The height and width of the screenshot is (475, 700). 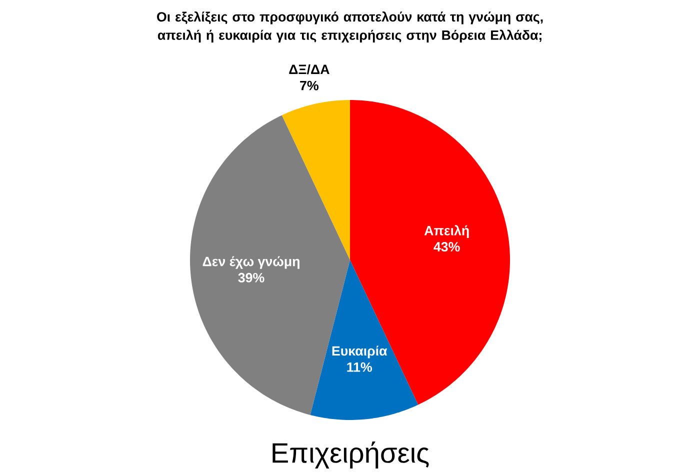 I want to click on chart-title: Οι εξελίξεις στο προσφυγικό αποτελούν κατά τη γνώμη σας, απειλή ή ευκαιρία για τις επιχειρήσεις στην Βόρεια Ελλάδα;, so click(x=350, y=27).